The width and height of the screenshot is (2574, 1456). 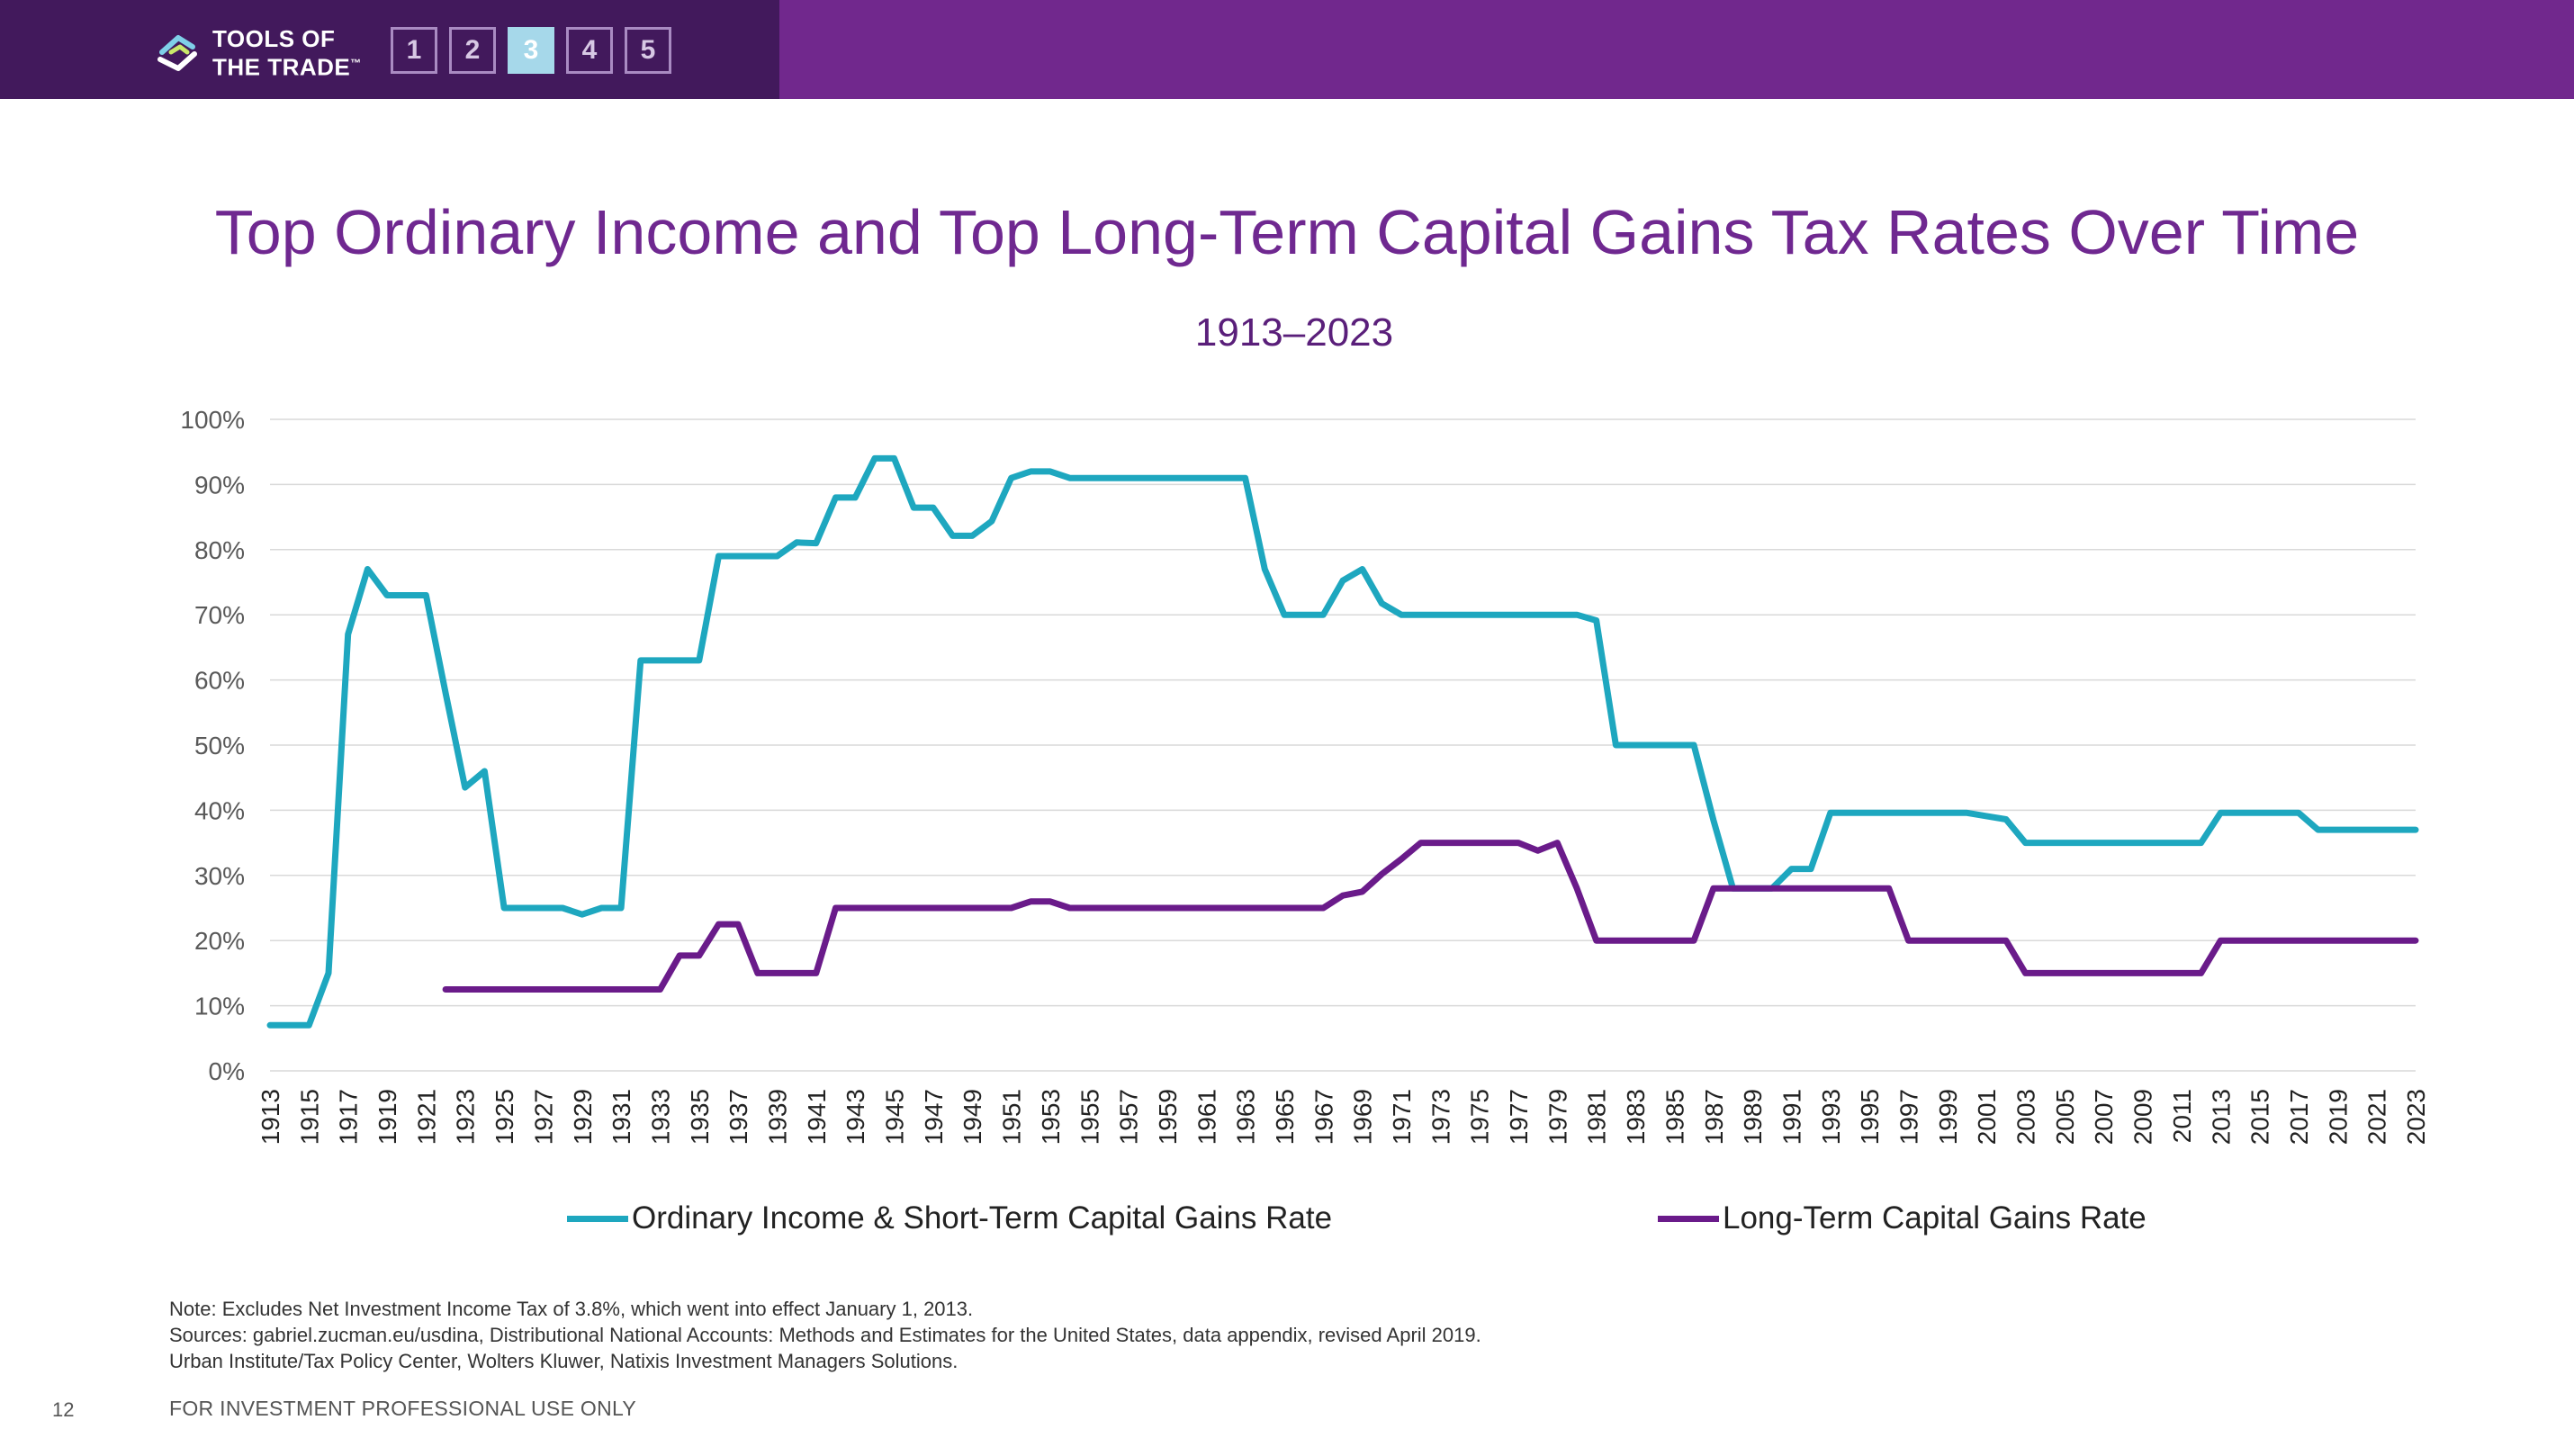 What do you see at coordinates (2221, 1117) in the screenshot?
I see `x-tick-label: 2013` at bounding box center [2221, 1117].